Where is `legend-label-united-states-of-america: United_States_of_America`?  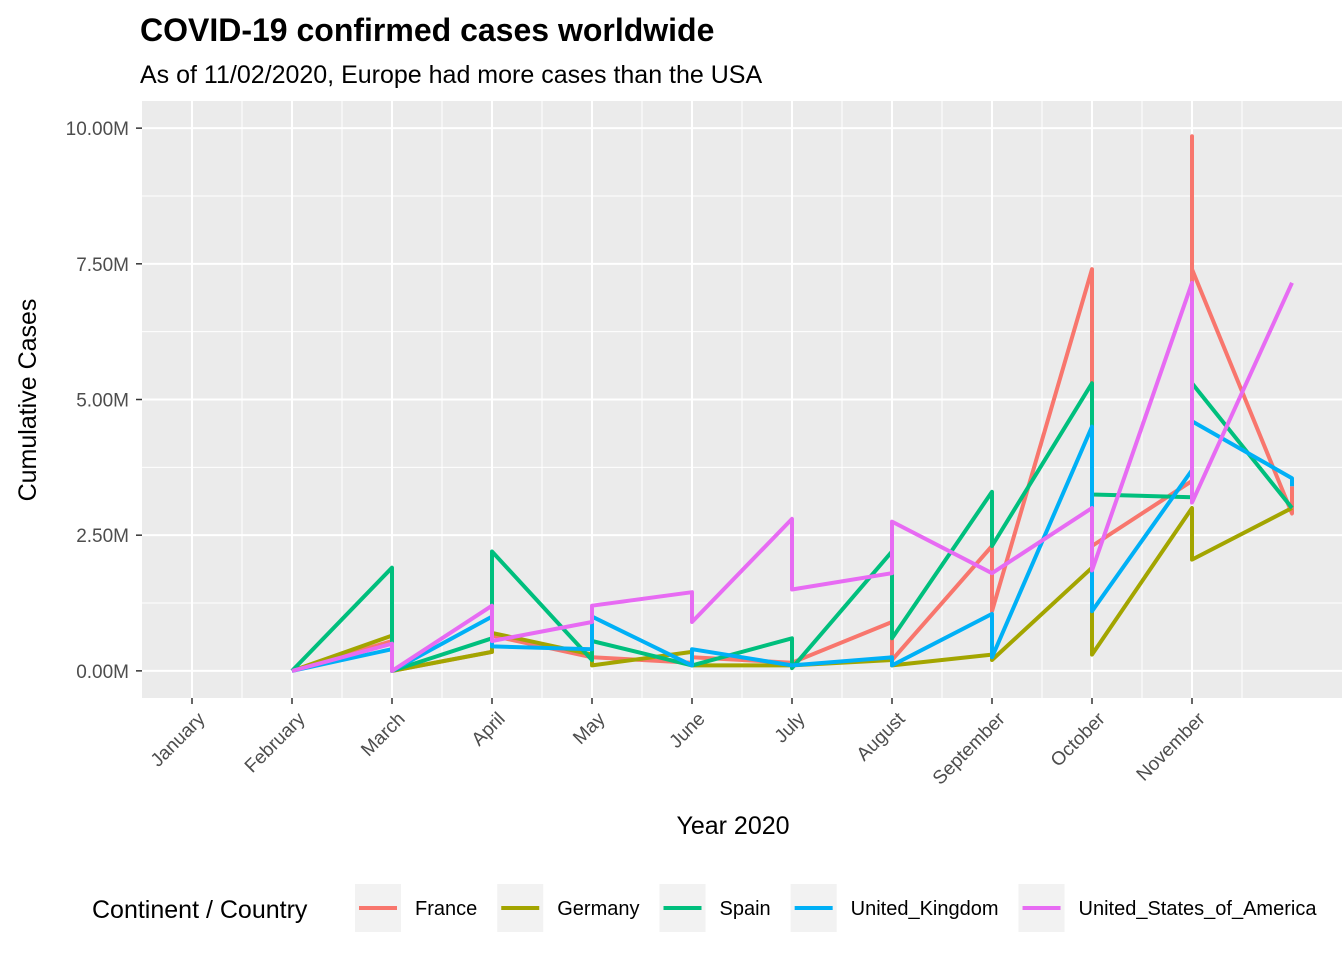
legend-label-united-states-of-america: United_States_of_America is located at coordinates (1198, 909).